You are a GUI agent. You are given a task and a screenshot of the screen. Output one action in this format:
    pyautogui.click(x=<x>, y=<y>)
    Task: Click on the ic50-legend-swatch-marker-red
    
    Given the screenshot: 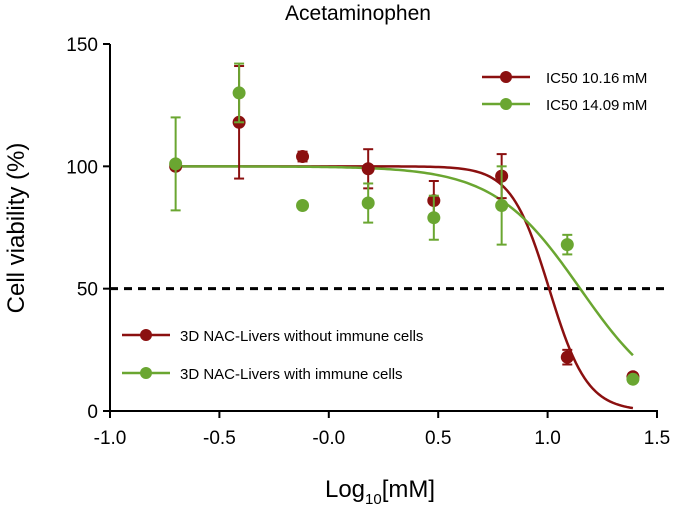 What is the action you would take?
    pyautogui.click(x=506, y=77)
    